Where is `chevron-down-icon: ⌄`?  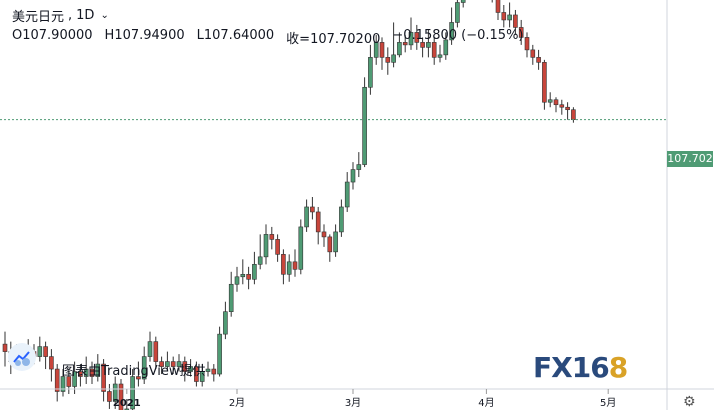 chevron-down-icon: ⌄ is located at coordinates (104, 15).